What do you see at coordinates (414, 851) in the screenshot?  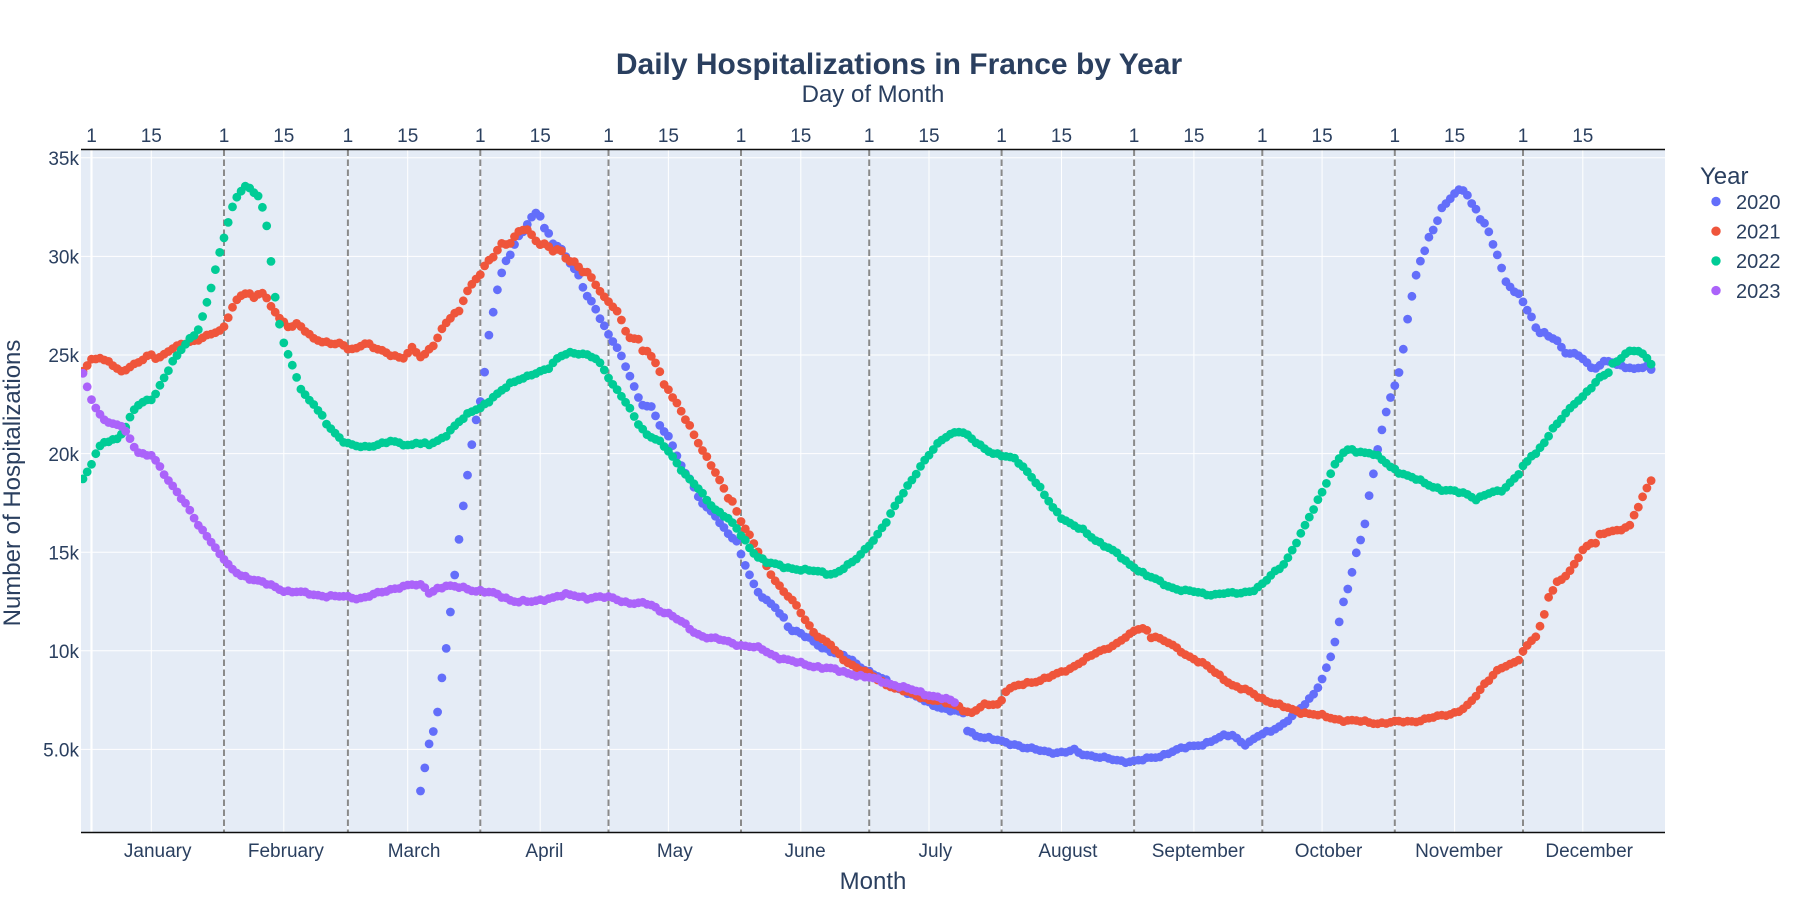 I see `svg-text: March` at bounding box center [414, 851].